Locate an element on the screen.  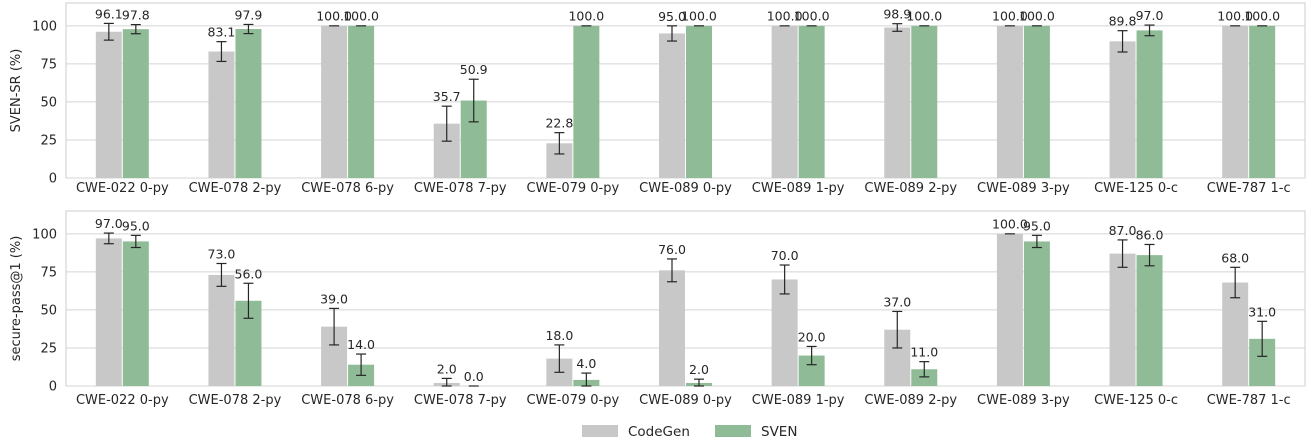
y-tick-label: 100 is located at coordinates (44, 234).